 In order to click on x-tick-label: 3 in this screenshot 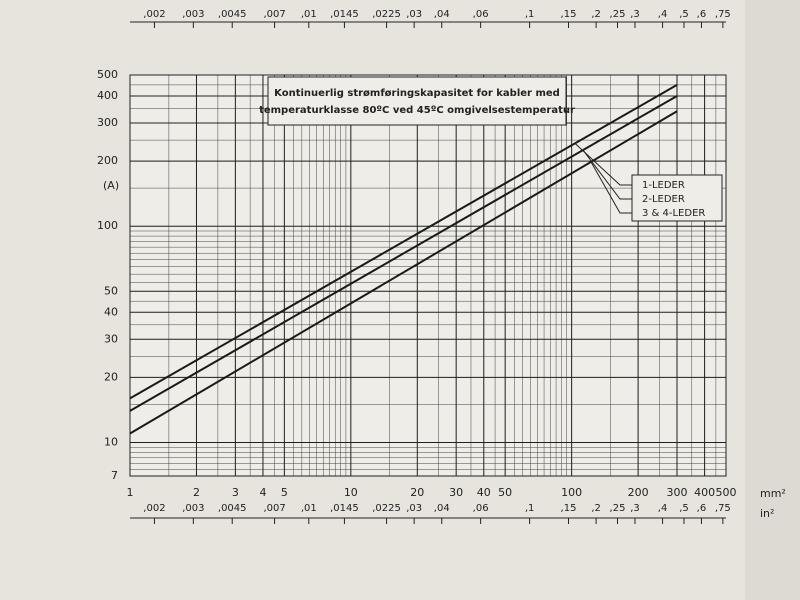, I will do `click(235, 492)`.